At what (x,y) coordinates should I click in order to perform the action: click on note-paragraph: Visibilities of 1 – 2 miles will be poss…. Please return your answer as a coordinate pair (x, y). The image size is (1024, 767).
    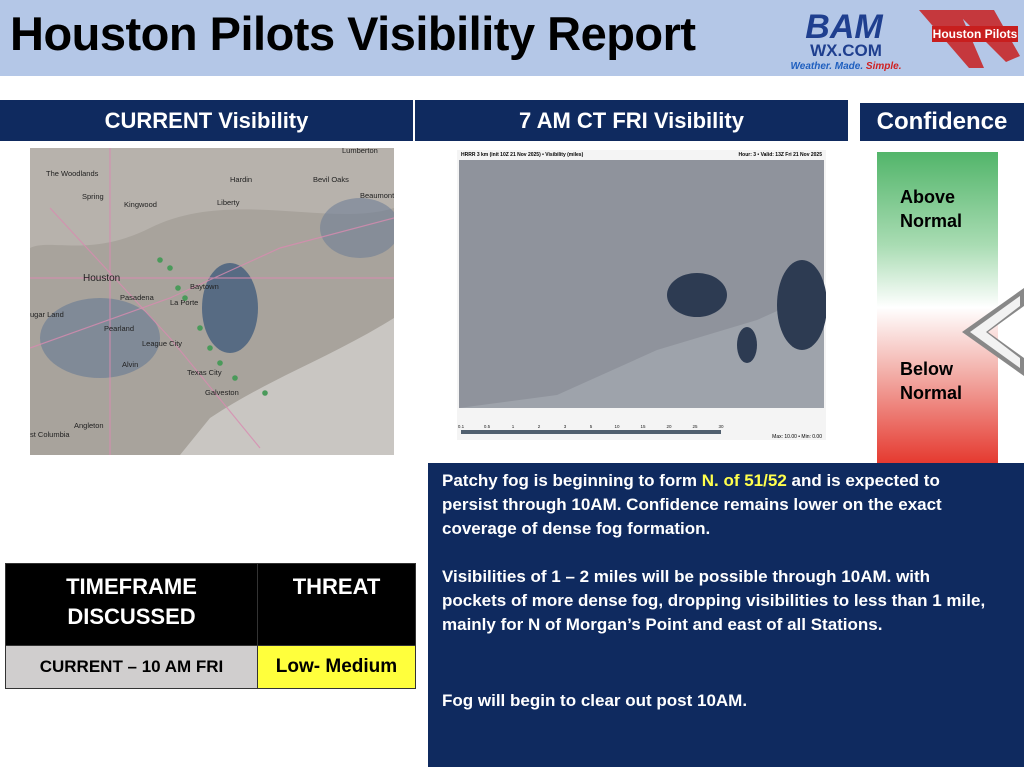
    Looking at the image, I should click on (718, 601).